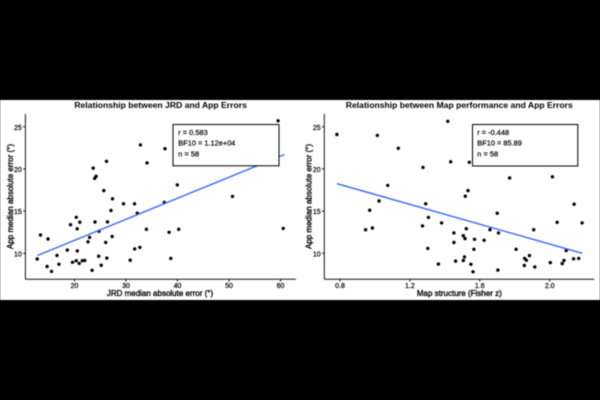  Describe the element at coordinates (192, 132) in the screenshot. I see `svg-text: r = 0.583` at that location.